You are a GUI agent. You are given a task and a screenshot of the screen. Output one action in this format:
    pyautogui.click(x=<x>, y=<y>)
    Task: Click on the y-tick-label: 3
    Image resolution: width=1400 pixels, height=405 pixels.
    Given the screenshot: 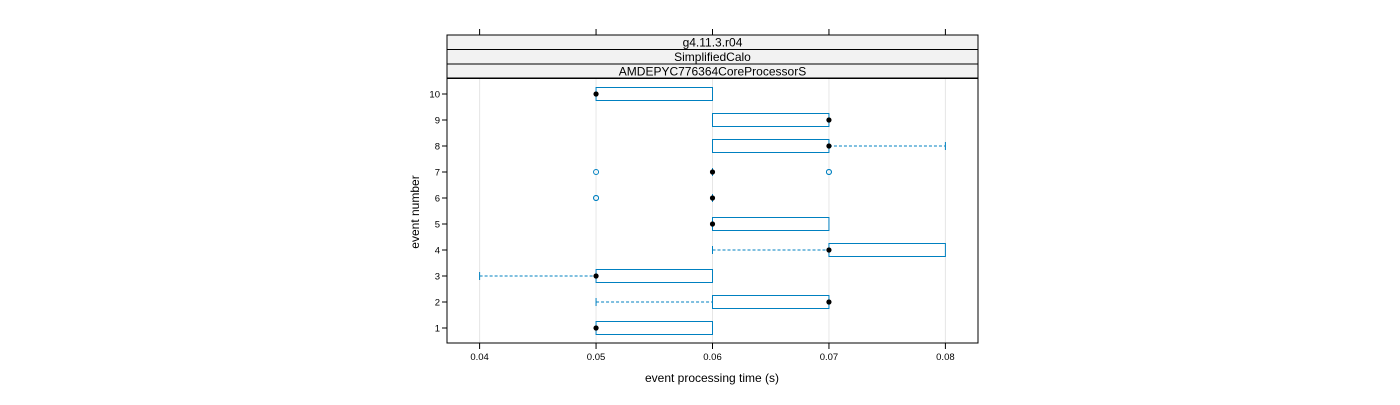 What is the action you would take?
    pyautogui.click(x=437, y=277)
    